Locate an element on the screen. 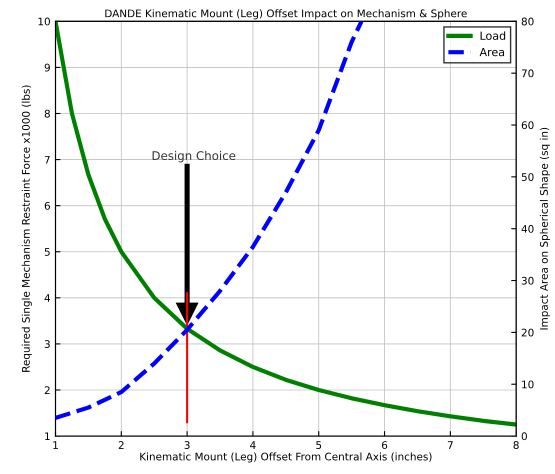 The height and width of the screenshot is (474, 555). y2-axis-title: Impact Area on Spherical Shape (sq in) is located at coordinates (545, 229).